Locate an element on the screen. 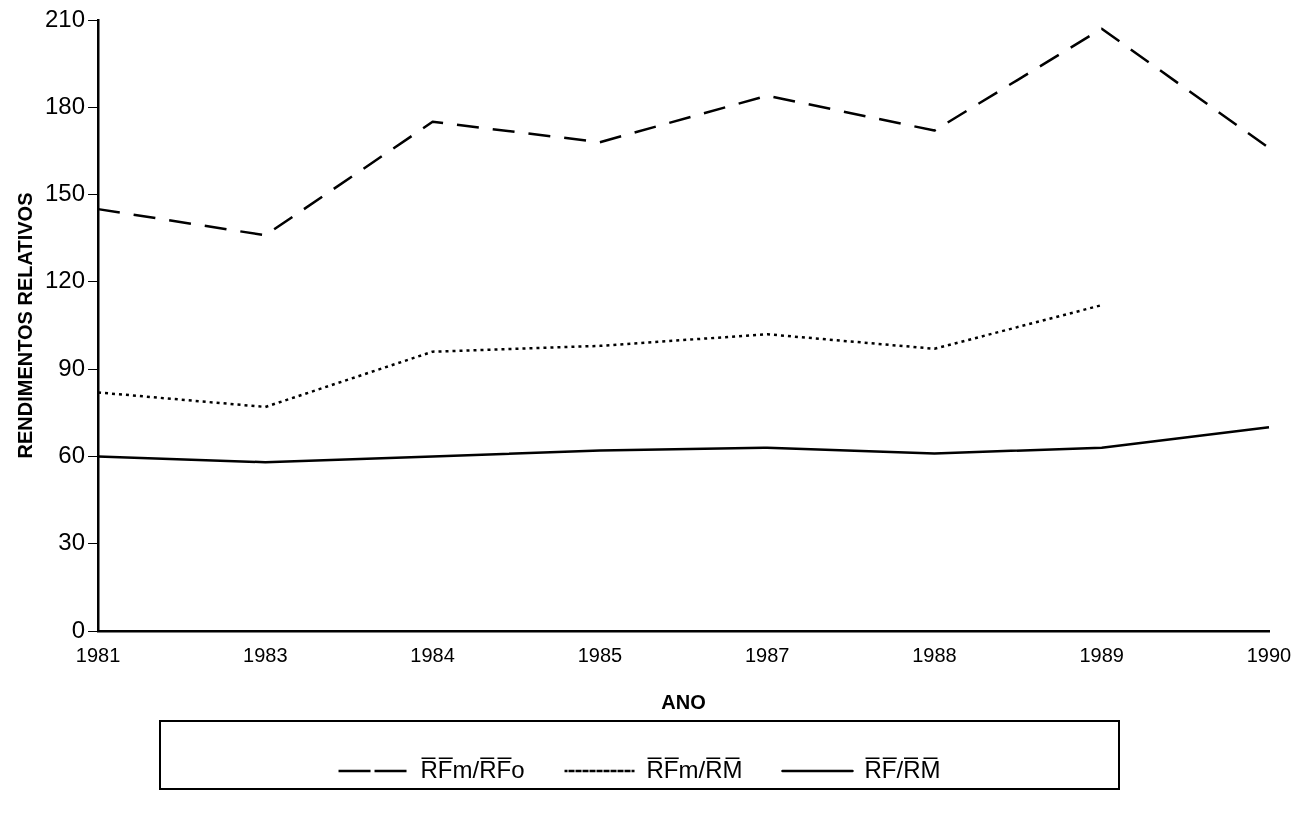  y-tick-label: 120 is located at coordinates (65, 280).